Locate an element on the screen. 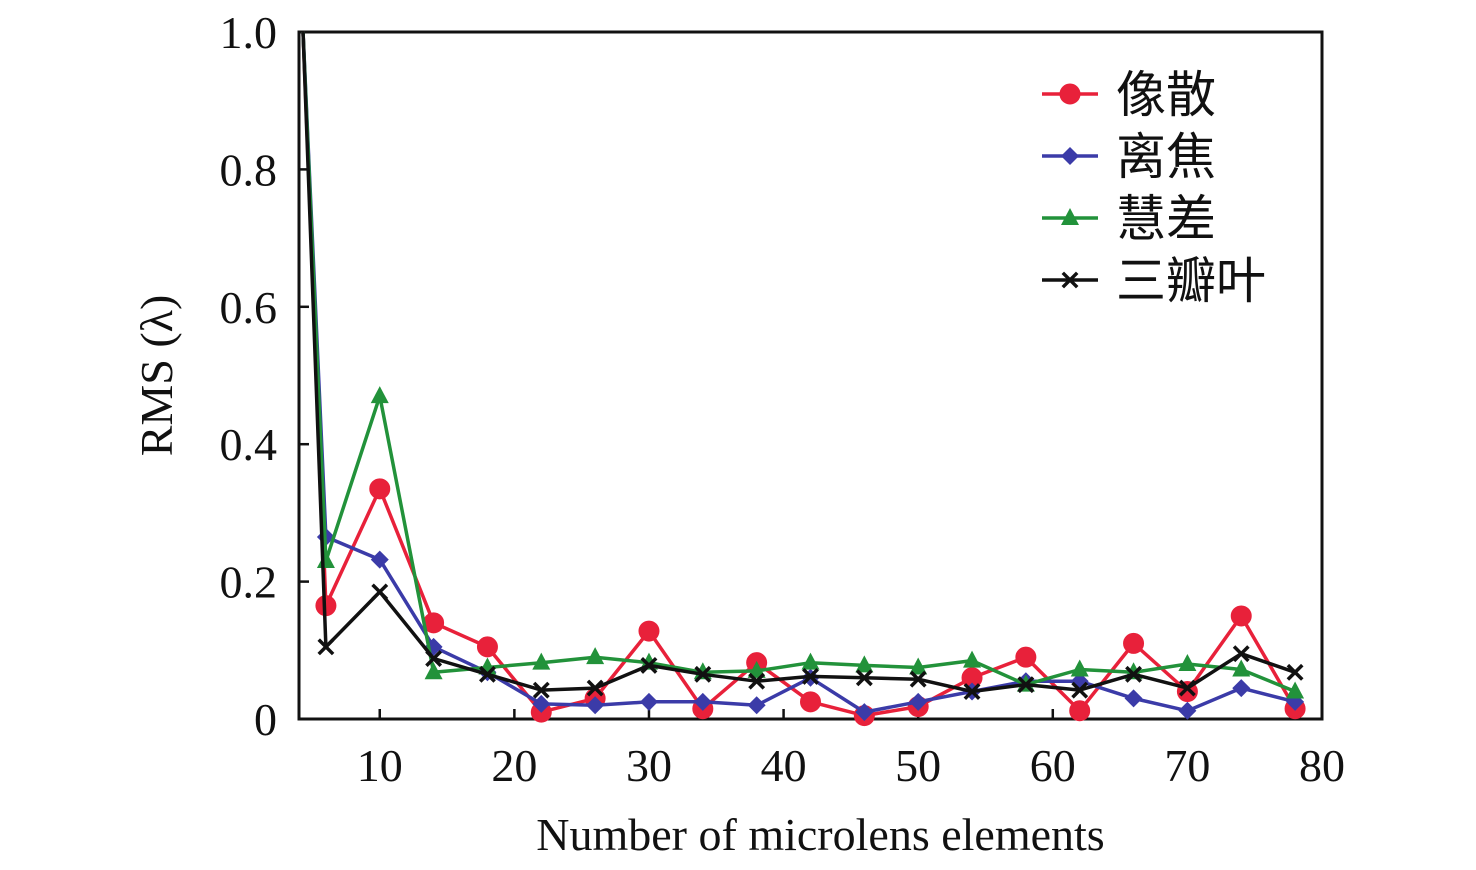  x-tick-label: 20 is located at coordinates (514, 765).